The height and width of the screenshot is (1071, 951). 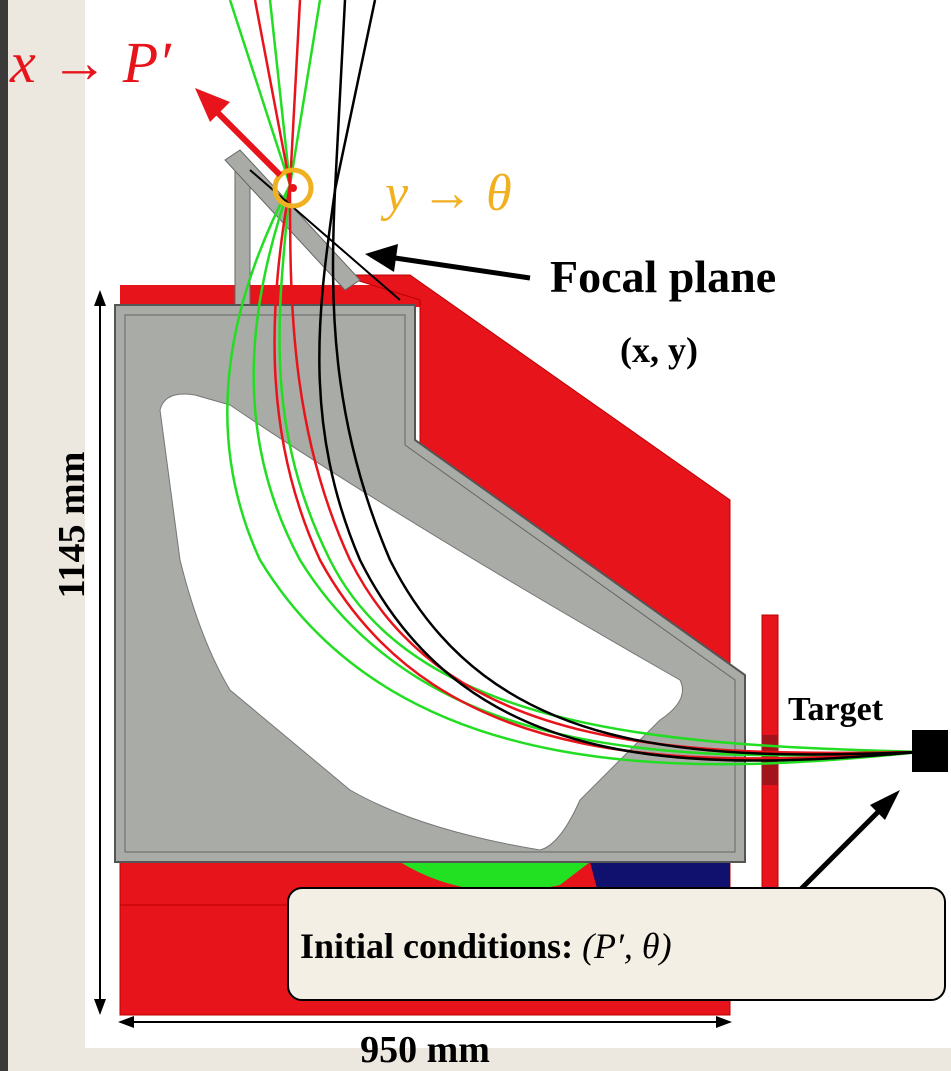 I want to click on conditions-box, so click(x=616, y=944).